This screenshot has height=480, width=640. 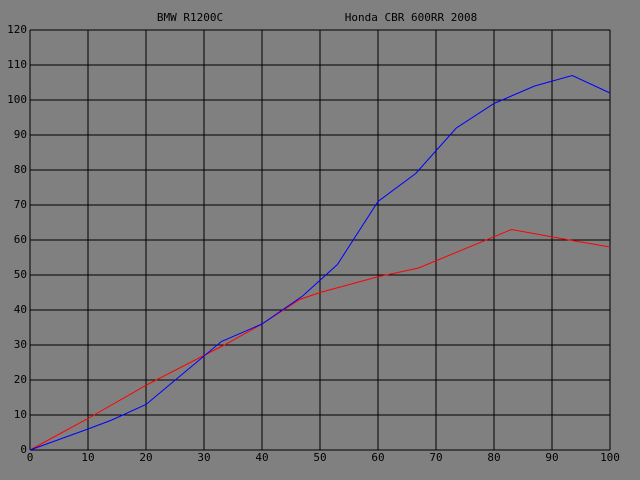 What do you see at coordinates (20, 414) in the screenshot?
I see `y-tick-label: 10` at bounding box center [20, 414].